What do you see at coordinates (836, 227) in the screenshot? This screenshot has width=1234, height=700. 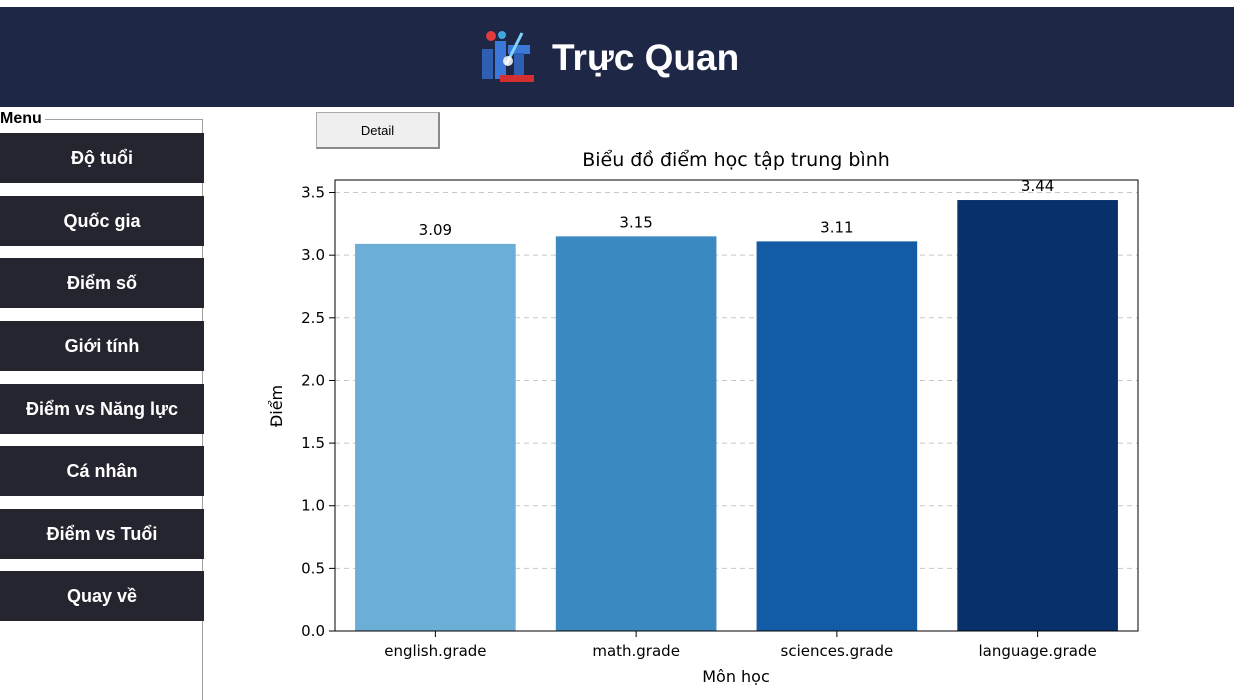 I see `bar-value-label: 3.11` at bounding box center [836, 227].